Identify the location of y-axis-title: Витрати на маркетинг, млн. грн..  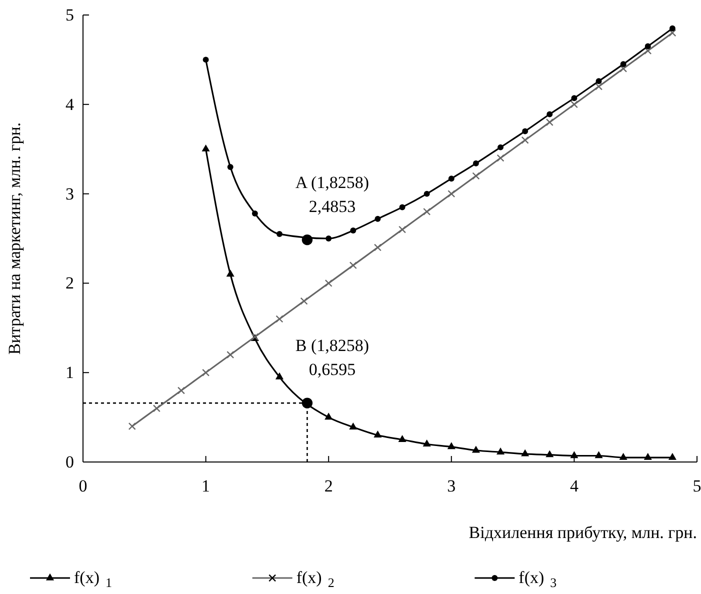
(14, 238).